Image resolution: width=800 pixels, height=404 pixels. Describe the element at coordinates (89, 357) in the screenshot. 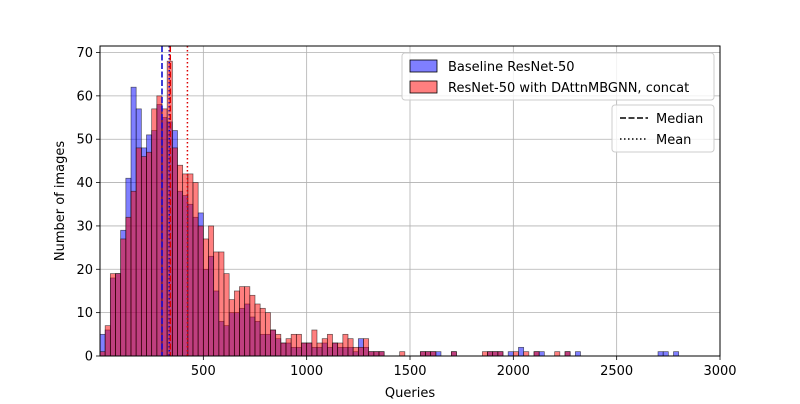

I see `y-tick-label: 0` at that location.